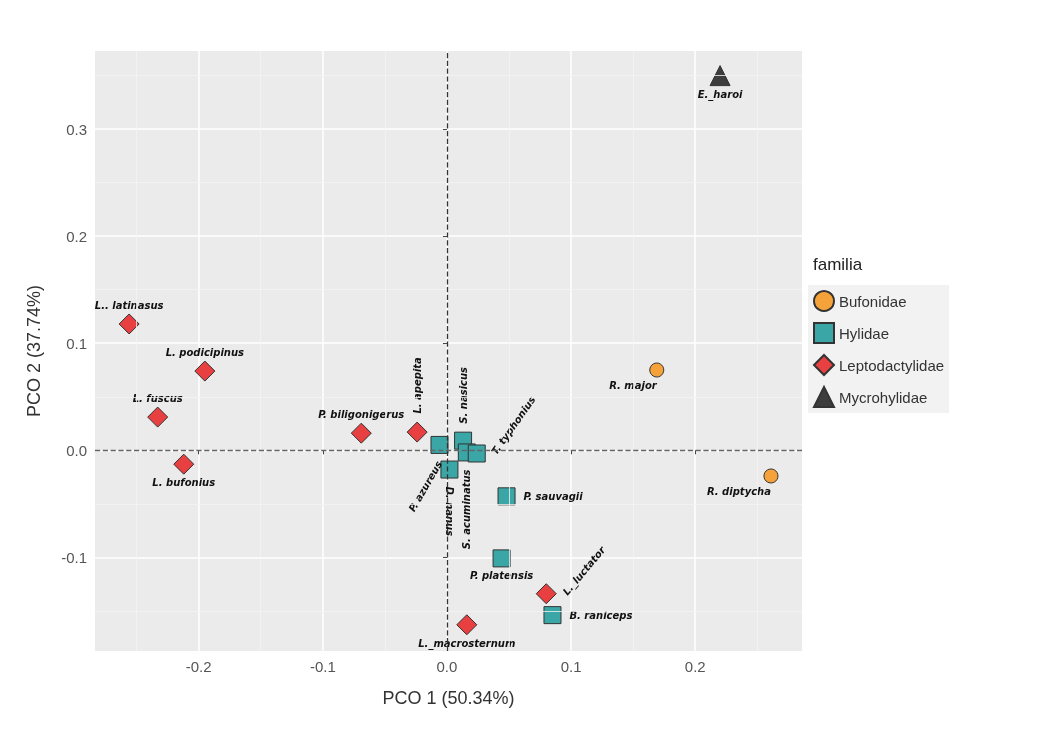 This screenshot has width=1037, height=733. I want to click on legend-label: Bufonidae, so click(873, 301).